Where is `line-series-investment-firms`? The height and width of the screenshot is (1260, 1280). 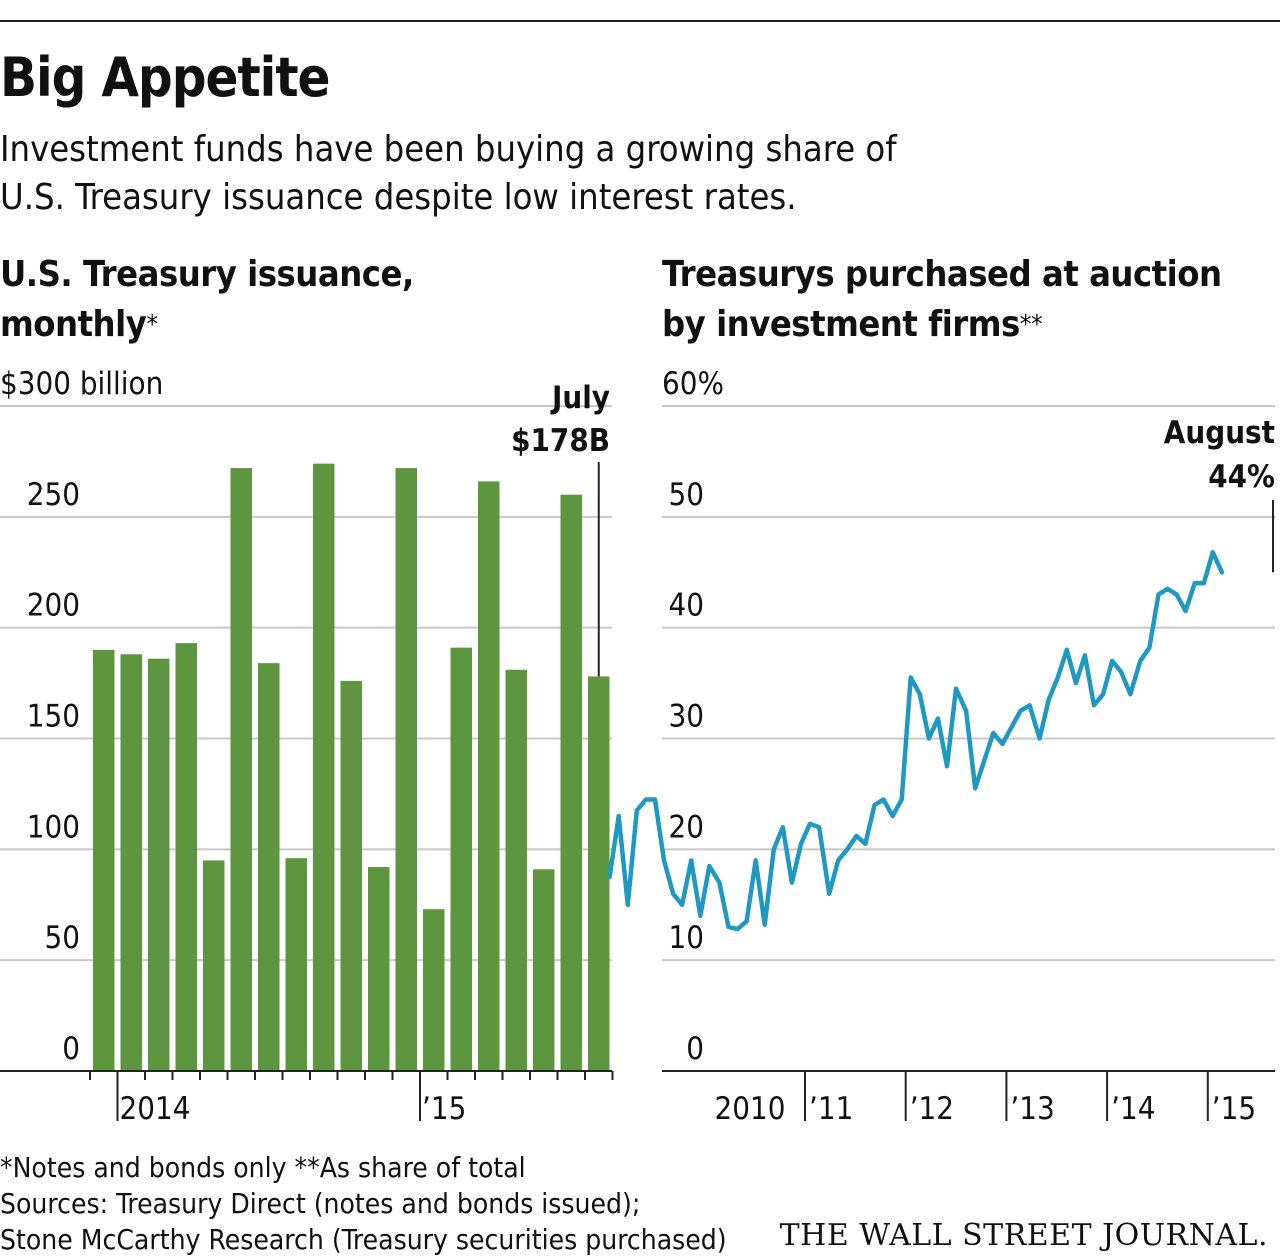
line-series-investment-firms is located at coordinates (916, 741).